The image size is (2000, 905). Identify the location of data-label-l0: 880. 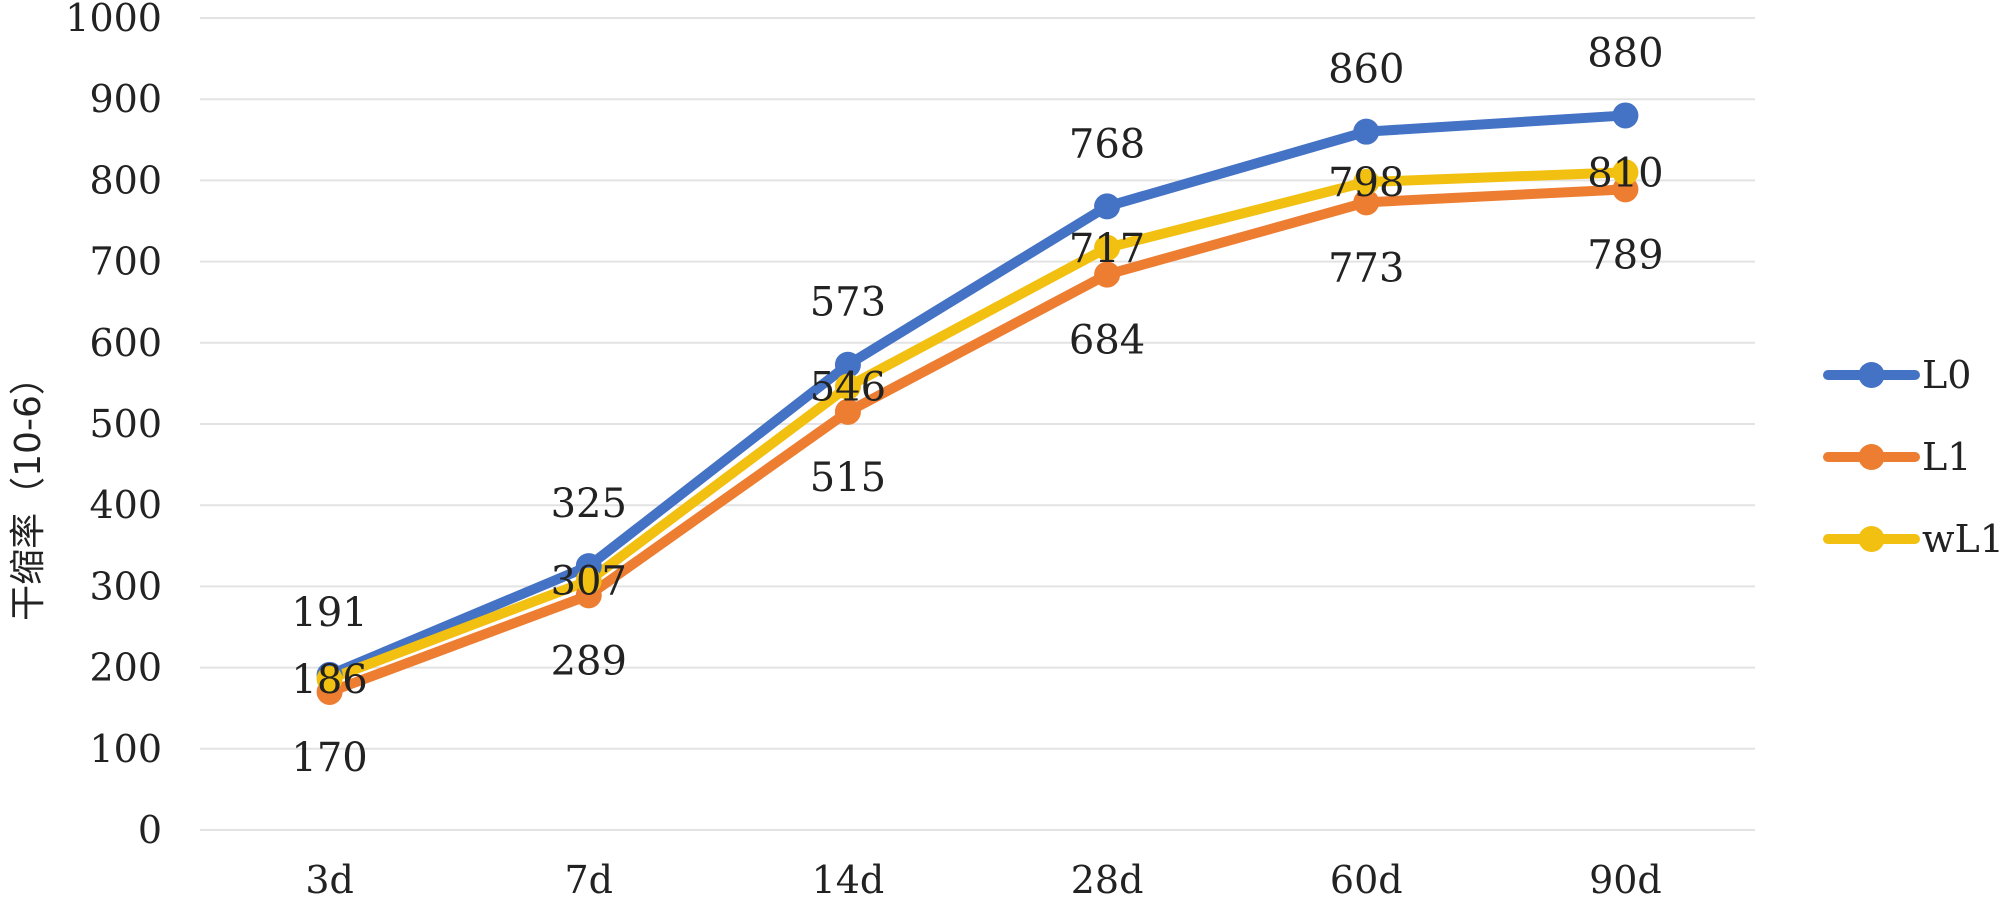
(1625, 53).